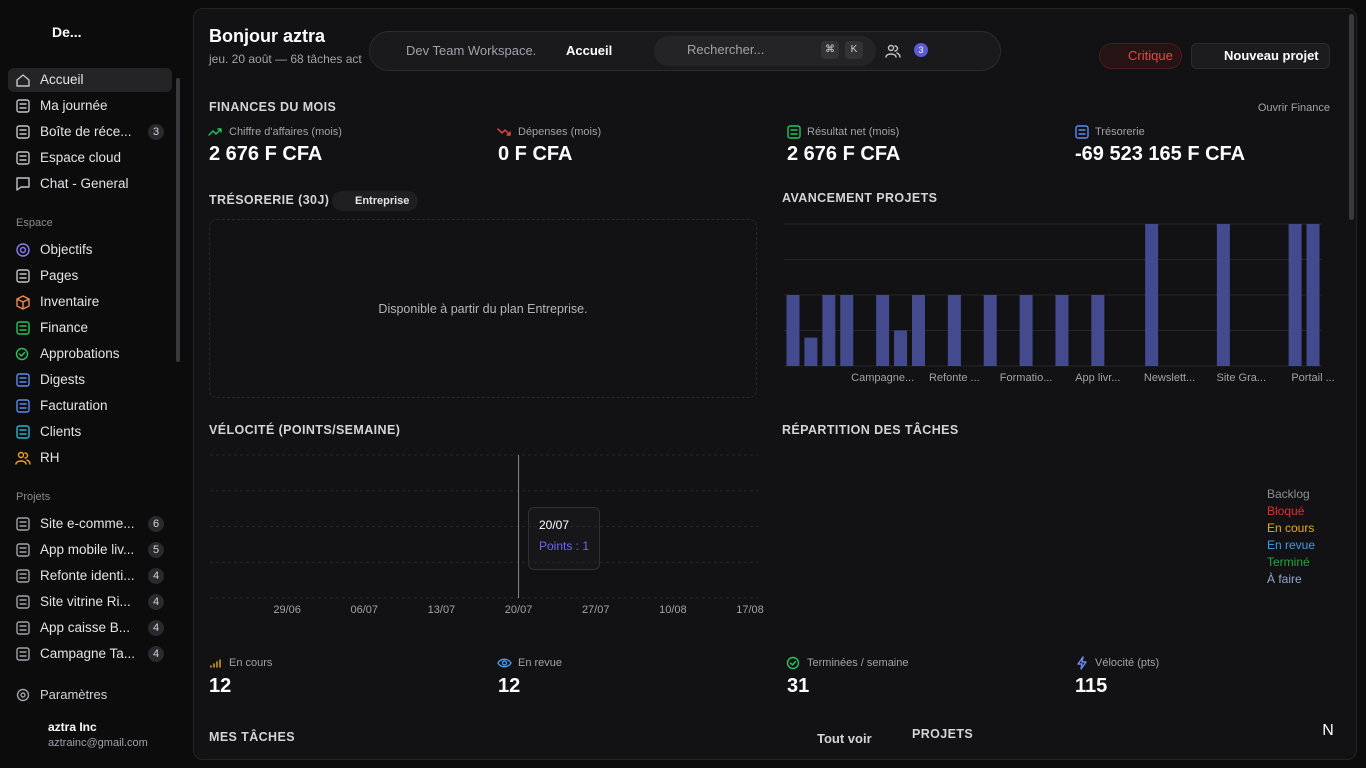 Image resolution: width=1366 pixels, height=768 pixels. What do you see at coordinates (858, 663) in the screenshot?
I see `stat-label: Terminées / semaine` at bounding box center [858, 663].